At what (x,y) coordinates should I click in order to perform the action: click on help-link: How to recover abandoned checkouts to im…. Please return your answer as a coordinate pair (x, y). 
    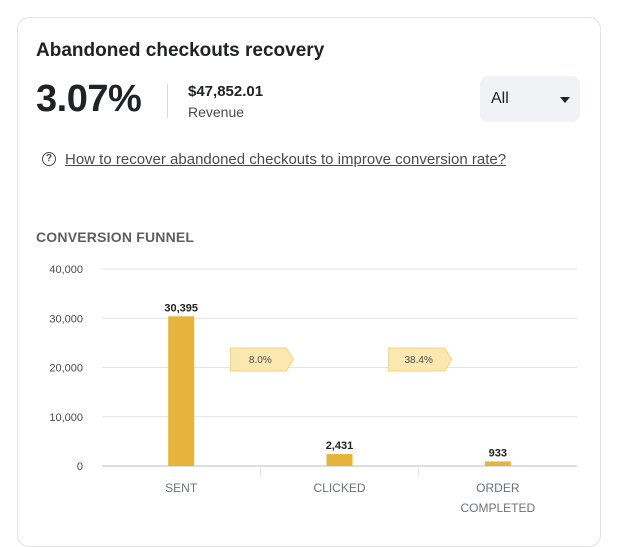
    Looking at the image, I should click on (286, 159).